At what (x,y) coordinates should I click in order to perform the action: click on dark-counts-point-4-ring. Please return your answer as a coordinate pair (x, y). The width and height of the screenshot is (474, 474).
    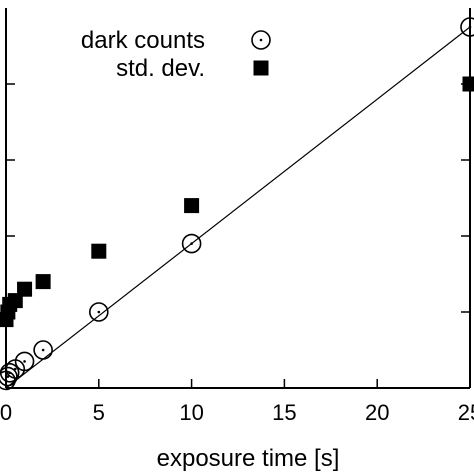
    Looking at the image, I should click on (24, 361).